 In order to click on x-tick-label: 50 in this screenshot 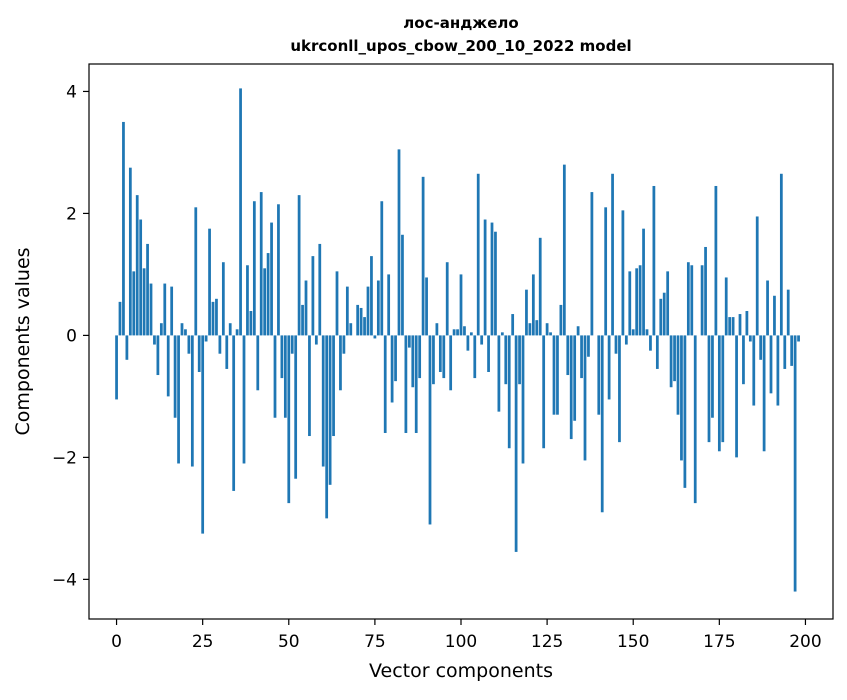, I will do `click(289, 642)`.